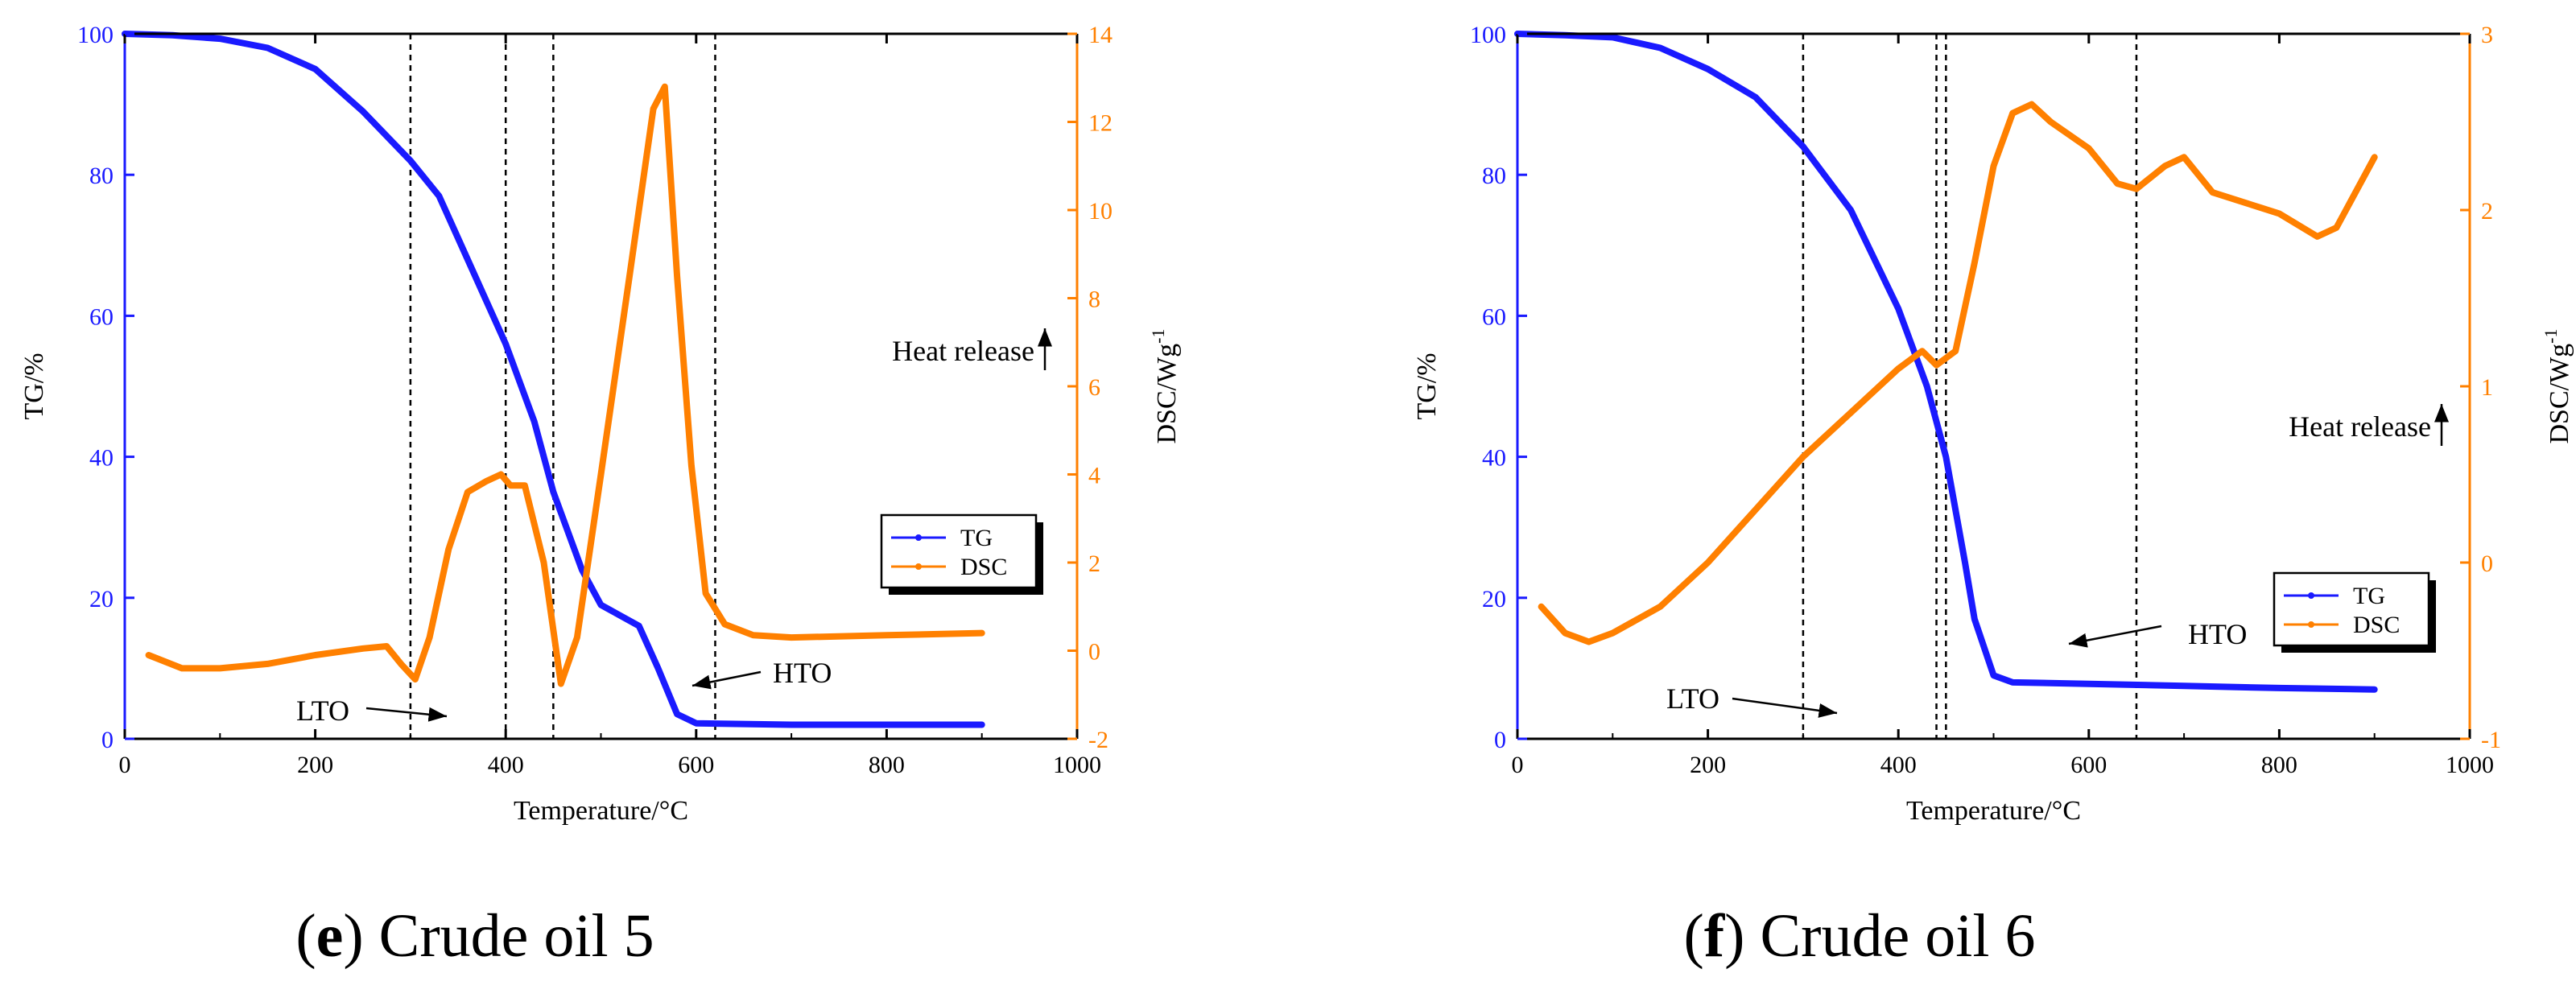  Describe the element at coordinates (1094, 476) in the screenshot. I see `right-tick-label: 4` at that location.